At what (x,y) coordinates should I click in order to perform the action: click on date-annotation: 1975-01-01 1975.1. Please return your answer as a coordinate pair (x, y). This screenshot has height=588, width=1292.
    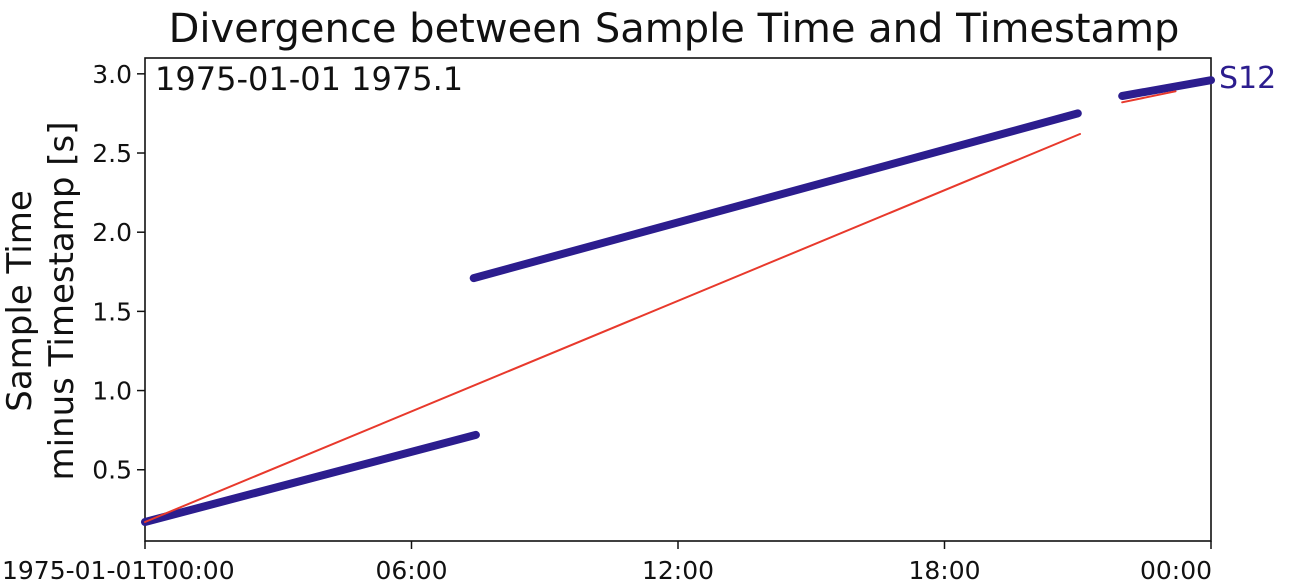
    Looking at the image, I should click on (309, 79).